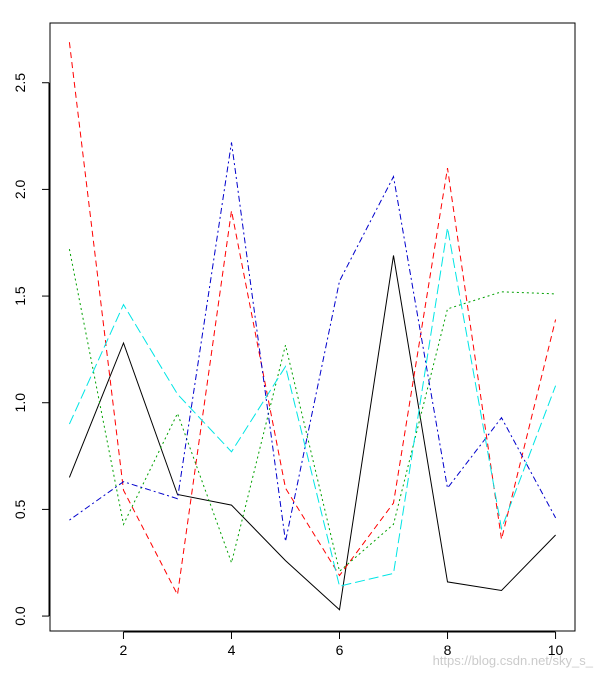 The height and width of the screenshot is (675, 599). I want to click on y-tick-label: 2.5, so click(20, 83).